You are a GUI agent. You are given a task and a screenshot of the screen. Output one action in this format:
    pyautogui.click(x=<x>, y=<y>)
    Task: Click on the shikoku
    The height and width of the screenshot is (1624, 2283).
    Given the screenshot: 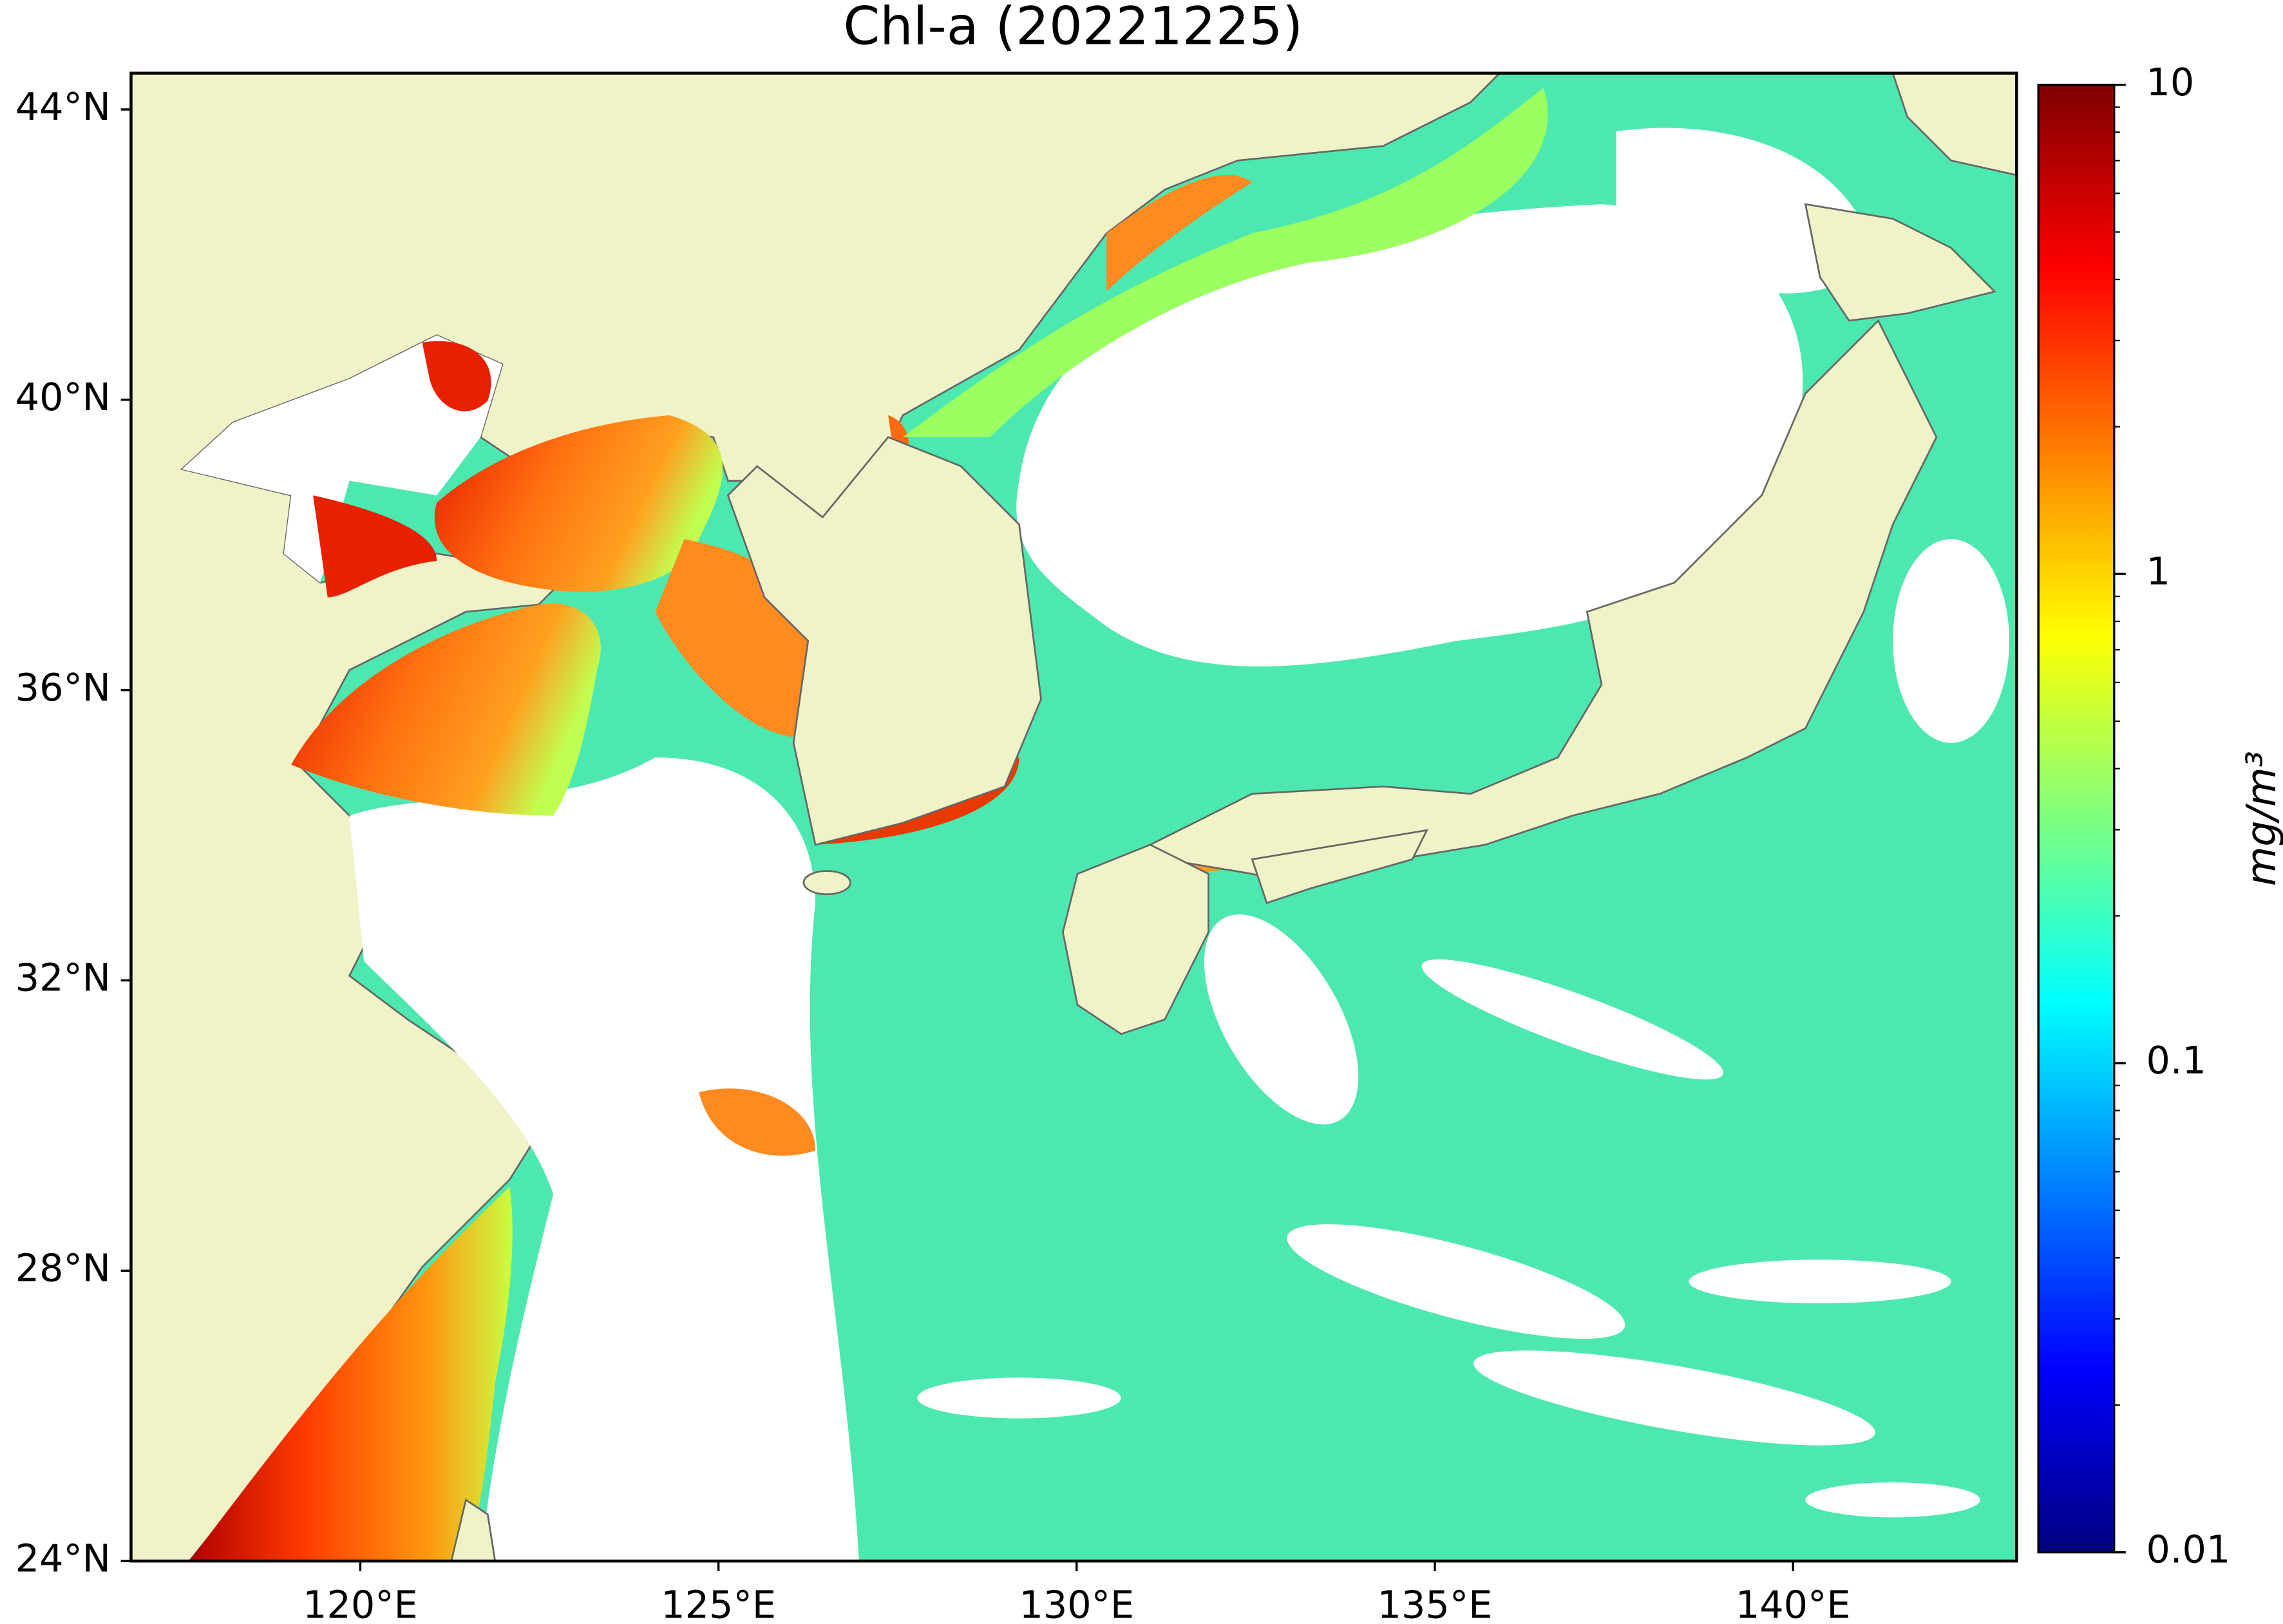 What is the action you would take?
    pyautogui.click(x=1340, y=867)
    